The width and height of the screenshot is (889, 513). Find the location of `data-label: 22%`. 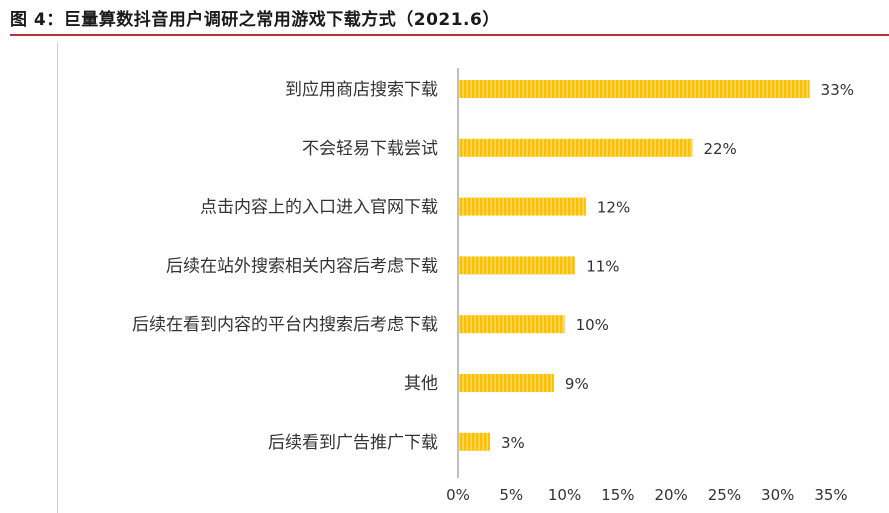

data-label: 22% is located at coordinates (719, 149).